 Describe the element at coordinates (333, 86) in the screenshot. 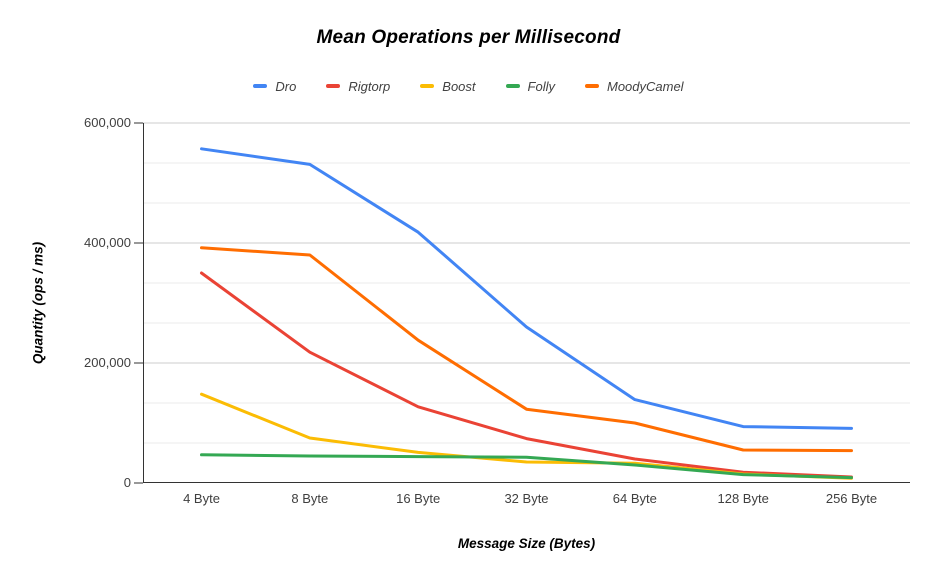

I see `legend-swatch-rigtorp` at that location.